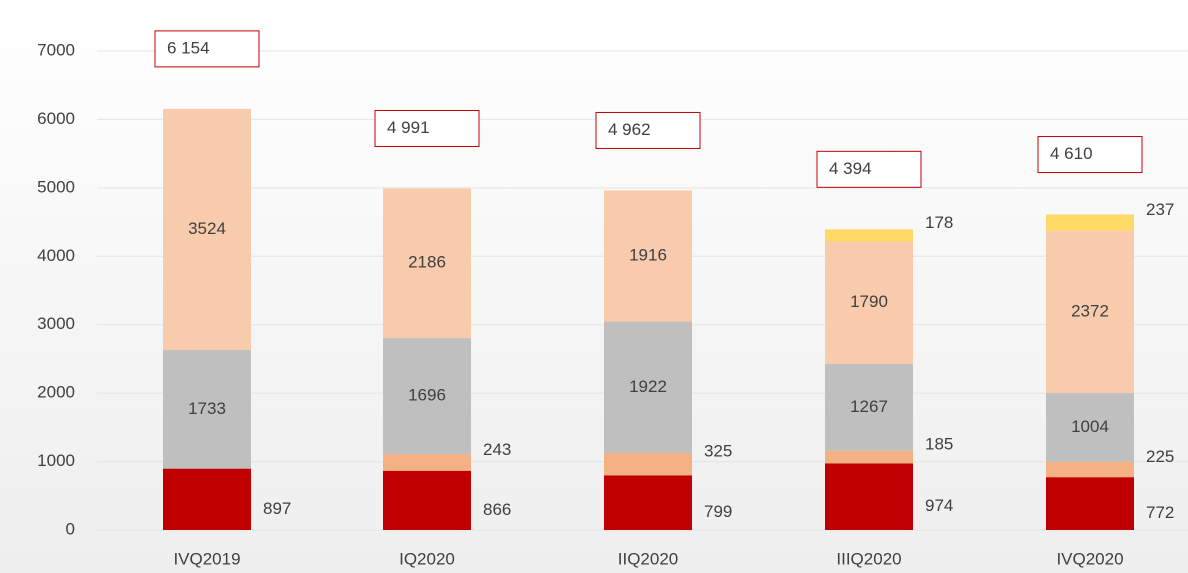  Describe the element at coordinates (629, 129) in the screenshot. I see `total-label: 4 962` at that location.